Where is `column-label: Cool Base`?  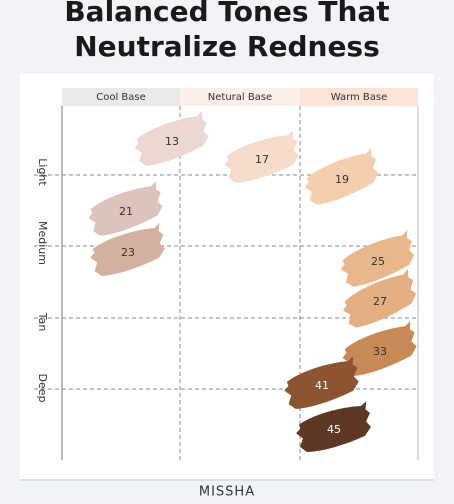 column-label: Cool Base is located at coordinates (121, 97).